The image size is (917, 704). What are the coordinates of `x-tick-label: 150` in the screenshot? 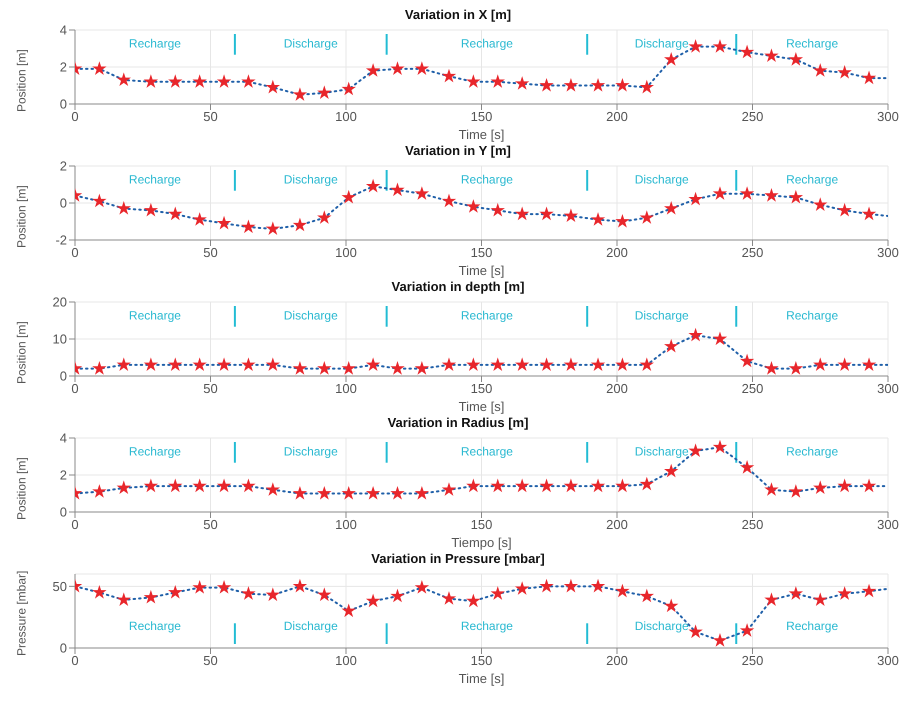 It's located at (481, 116).